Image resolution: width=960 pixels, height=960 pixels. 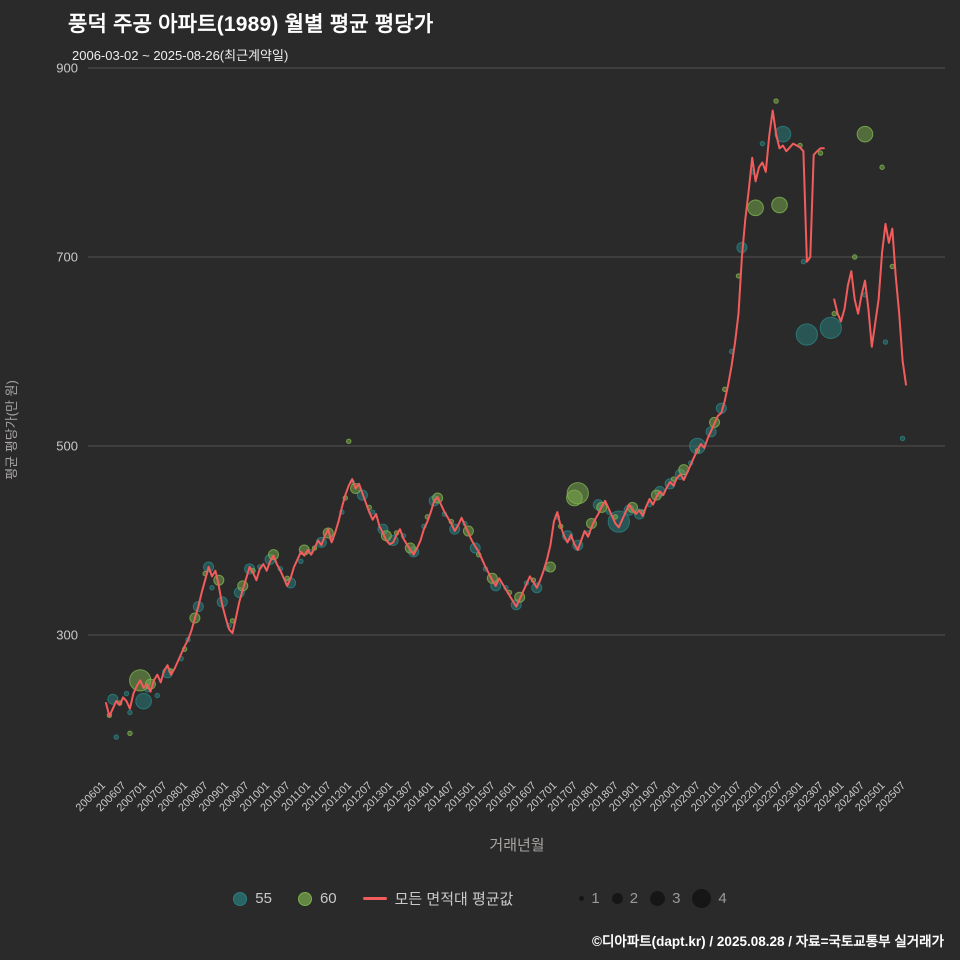 What do you see at coordinates (582, 898) in the screenshot?
I see `size-1-dot-icon` at bounding box center [582, 898].